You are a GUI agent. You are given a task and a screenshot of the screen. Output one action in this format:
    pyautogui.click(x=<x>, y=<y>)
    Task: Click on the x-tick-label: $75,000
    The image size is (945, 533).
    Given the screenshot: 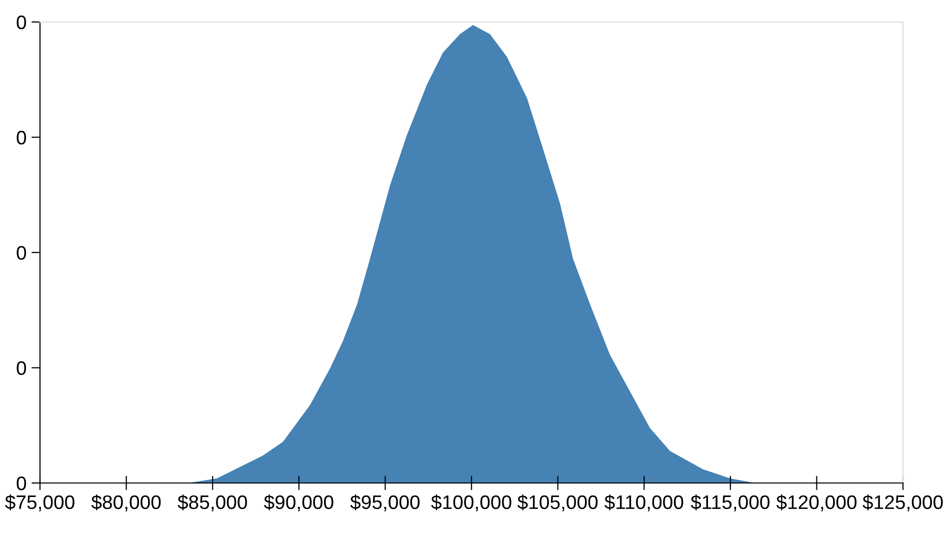 What is the action you would take?
    pyautogui.click(x=39, y=503)
    